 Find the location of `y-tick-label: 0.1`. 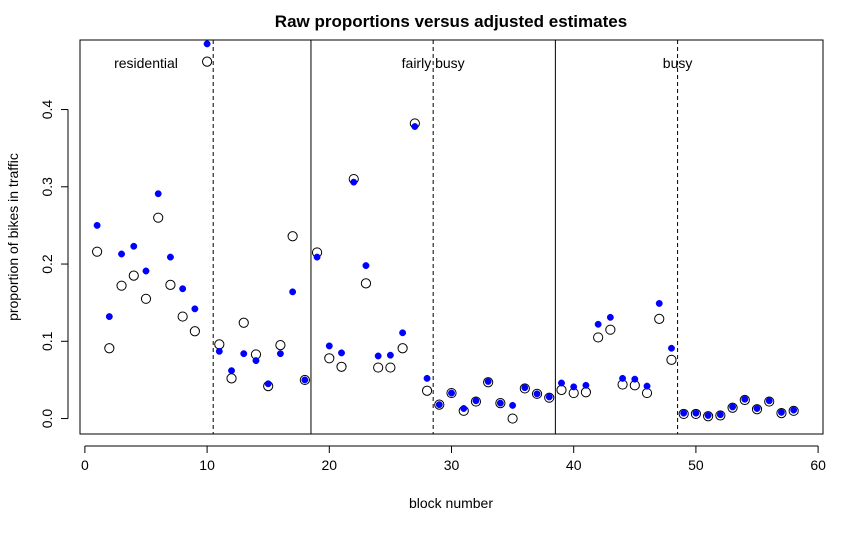

y-tick-label: 0.1 is located at coordinates (47, 341).